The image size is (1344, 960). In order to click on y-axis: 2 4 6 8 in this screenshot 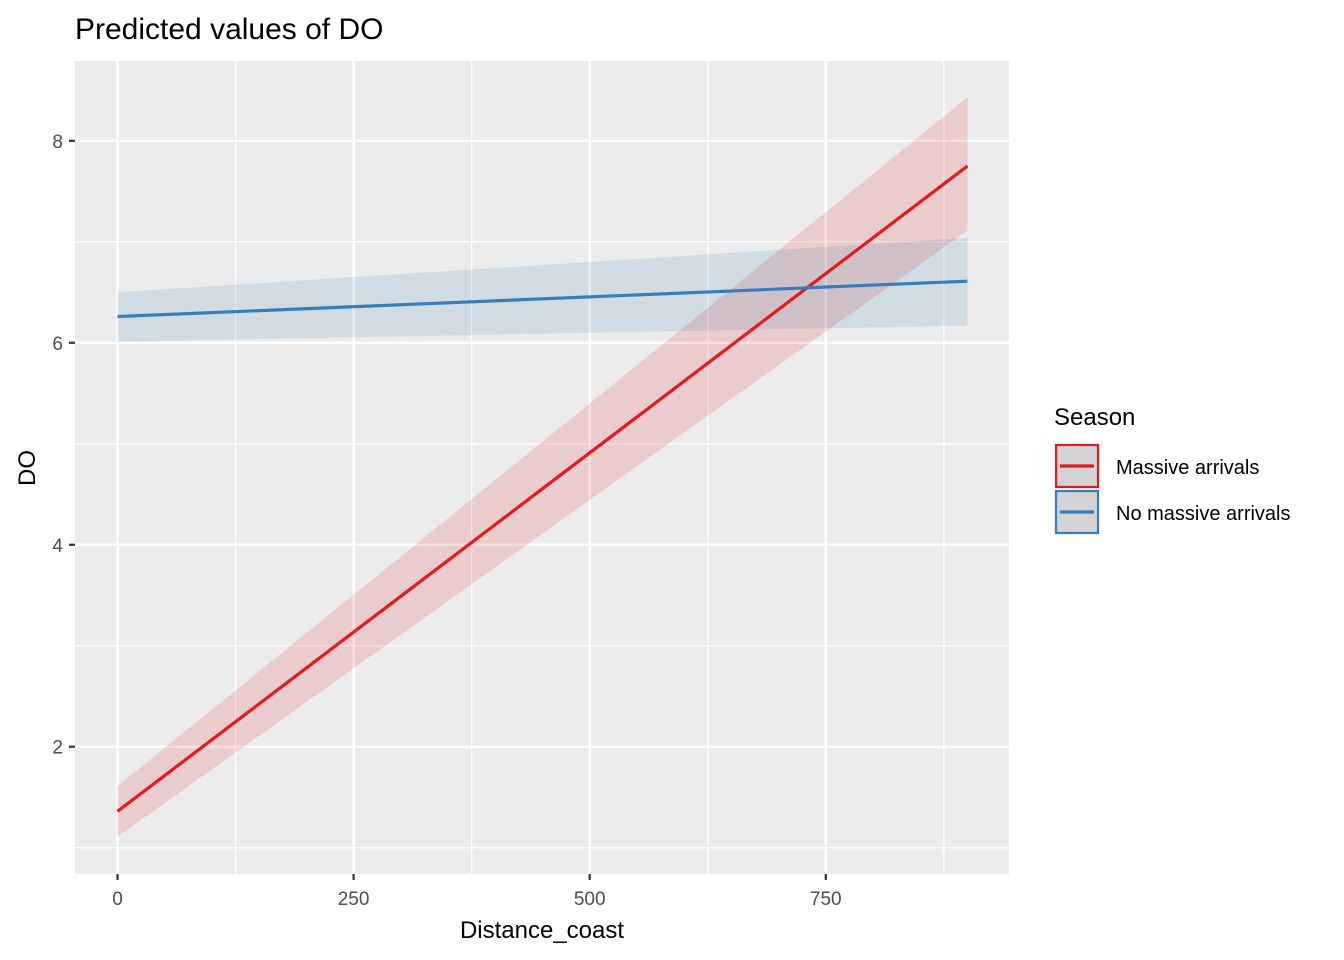, I will do `click(63, 445)`.